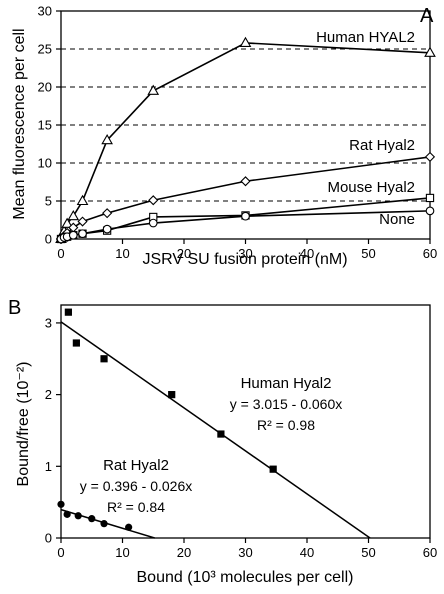  I want to click on panel-b-xlabel: Bound (10³ molecules per cell), so click(245, 577).